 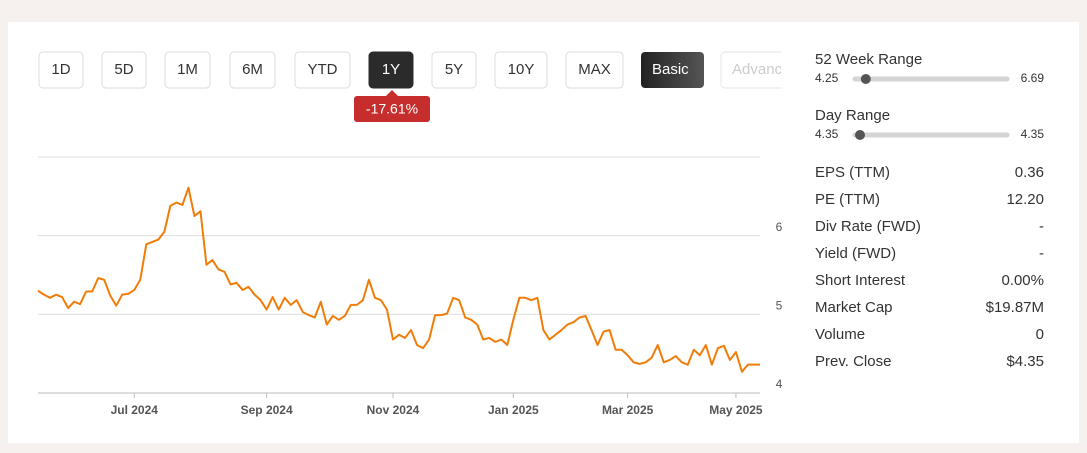 What do you see at coordinates (1015, 307) in the screenshot?
I see `stat-value: $19.87M` at bounding box center [1015, 307].